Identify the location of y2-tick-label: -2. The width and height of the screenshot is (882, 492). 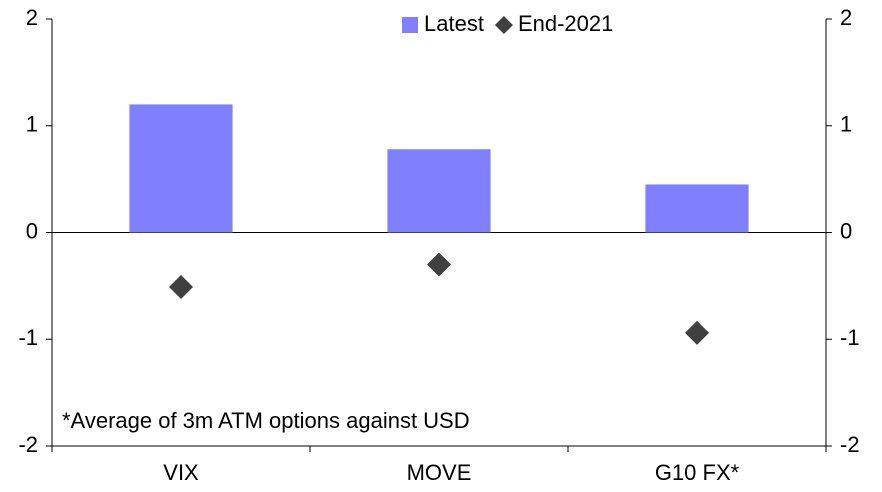
(850, 444).